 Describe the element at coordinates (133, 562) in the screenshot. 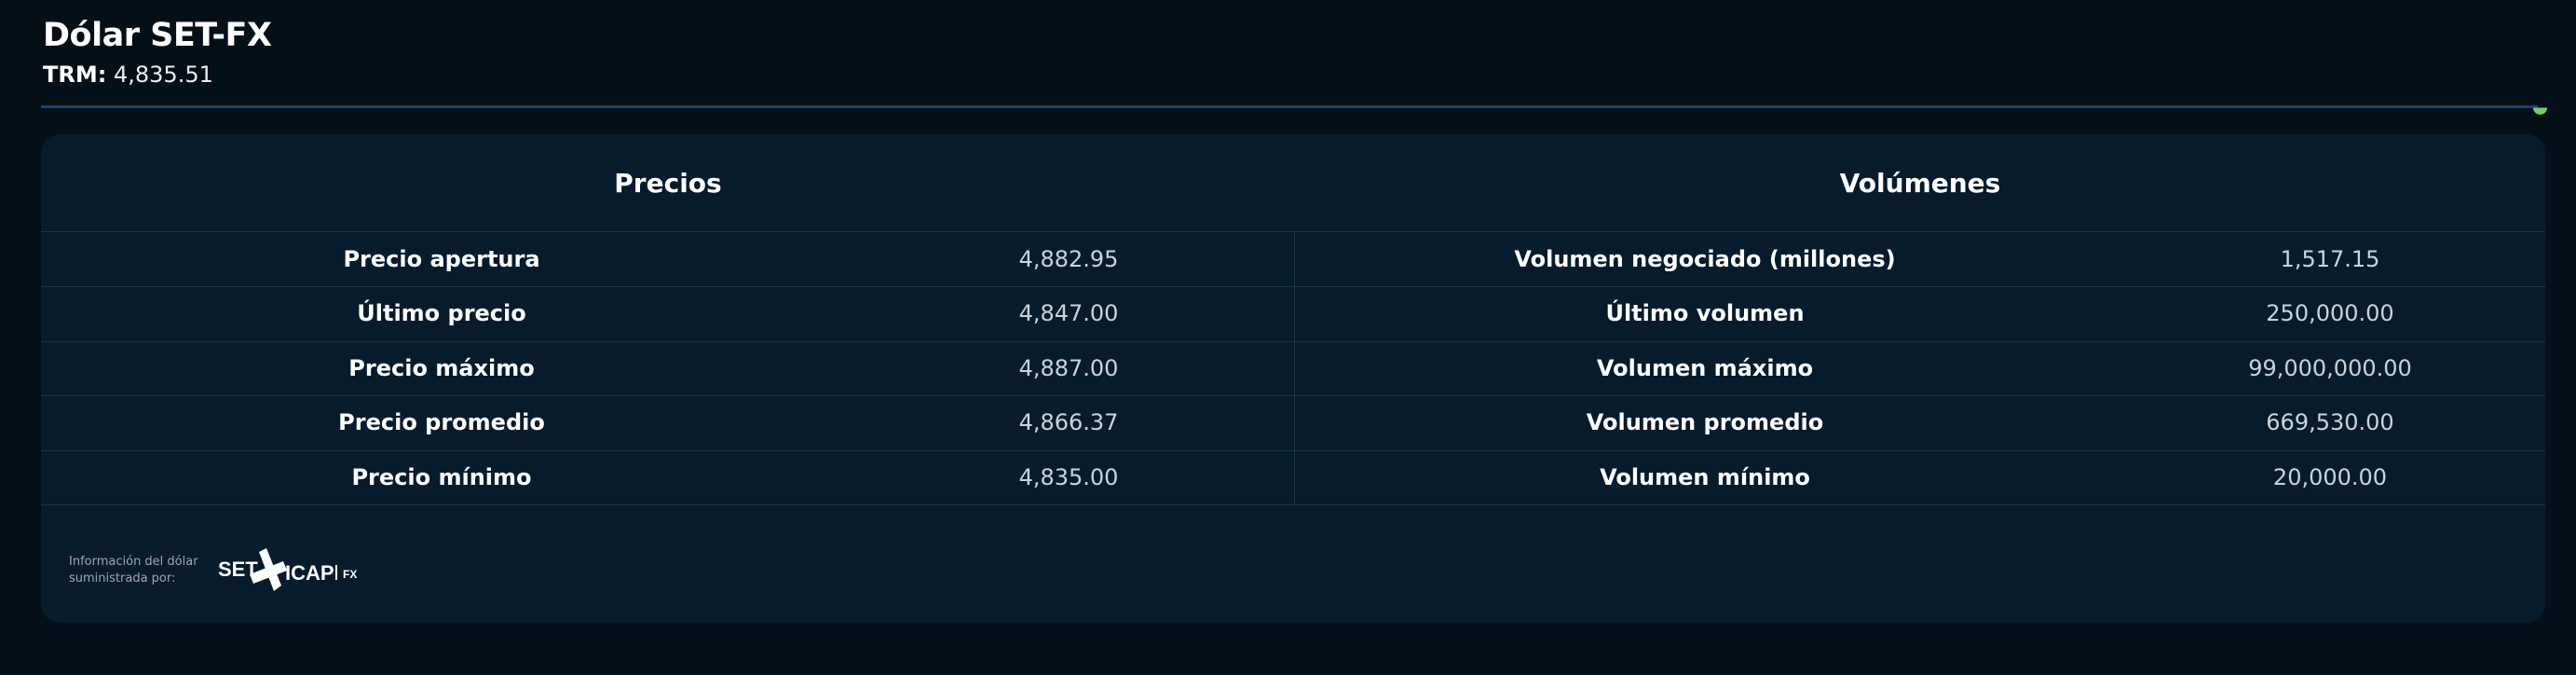

I see `provider-caption-line1: Información del dólar` at that location.